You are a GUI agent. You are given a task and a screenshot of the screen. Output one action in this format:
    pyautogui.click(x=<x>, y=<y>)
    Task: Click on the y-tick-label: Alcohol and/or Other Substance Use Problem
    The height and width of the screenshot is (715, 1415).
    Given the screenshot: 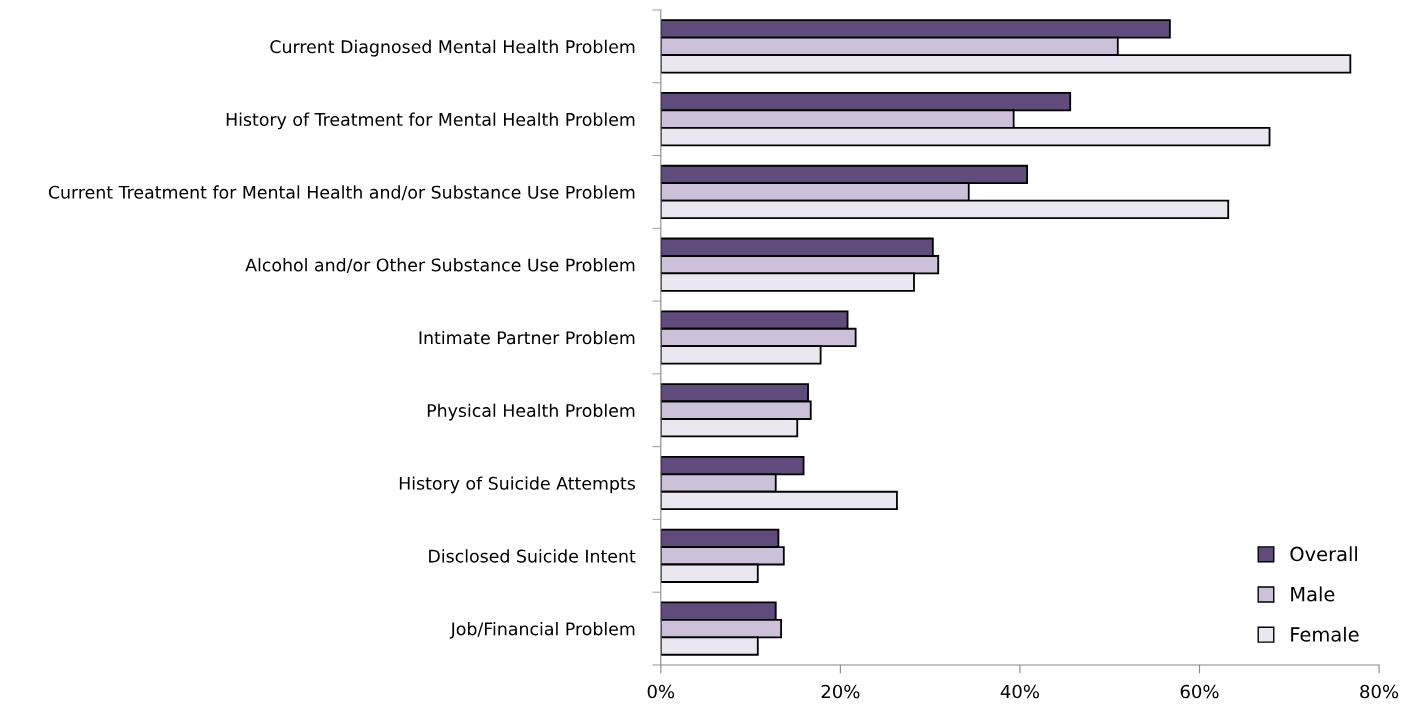 What is the action you would take?
    pyautogui.click(x=440, y=265)
    